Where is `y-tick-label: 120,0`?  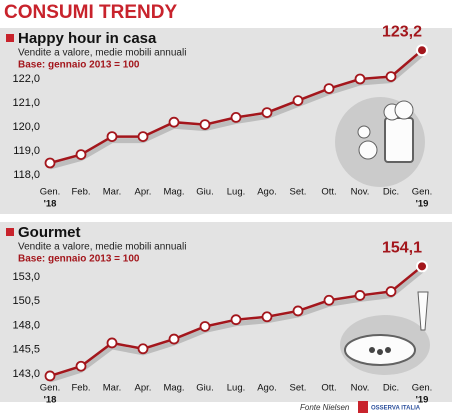
y-tick-label: 120,0 is located at coordinates (26, 127).